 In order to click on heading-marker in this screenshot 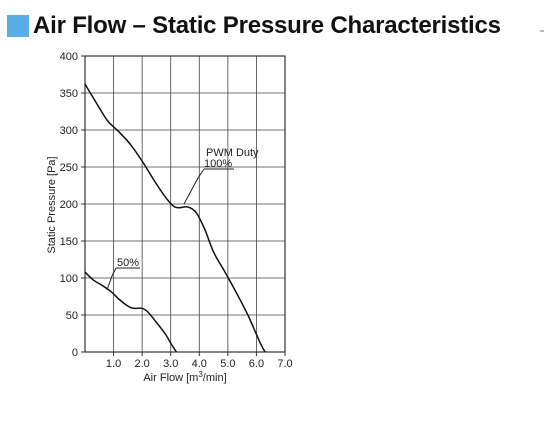, I will do `click(18, 26)`.